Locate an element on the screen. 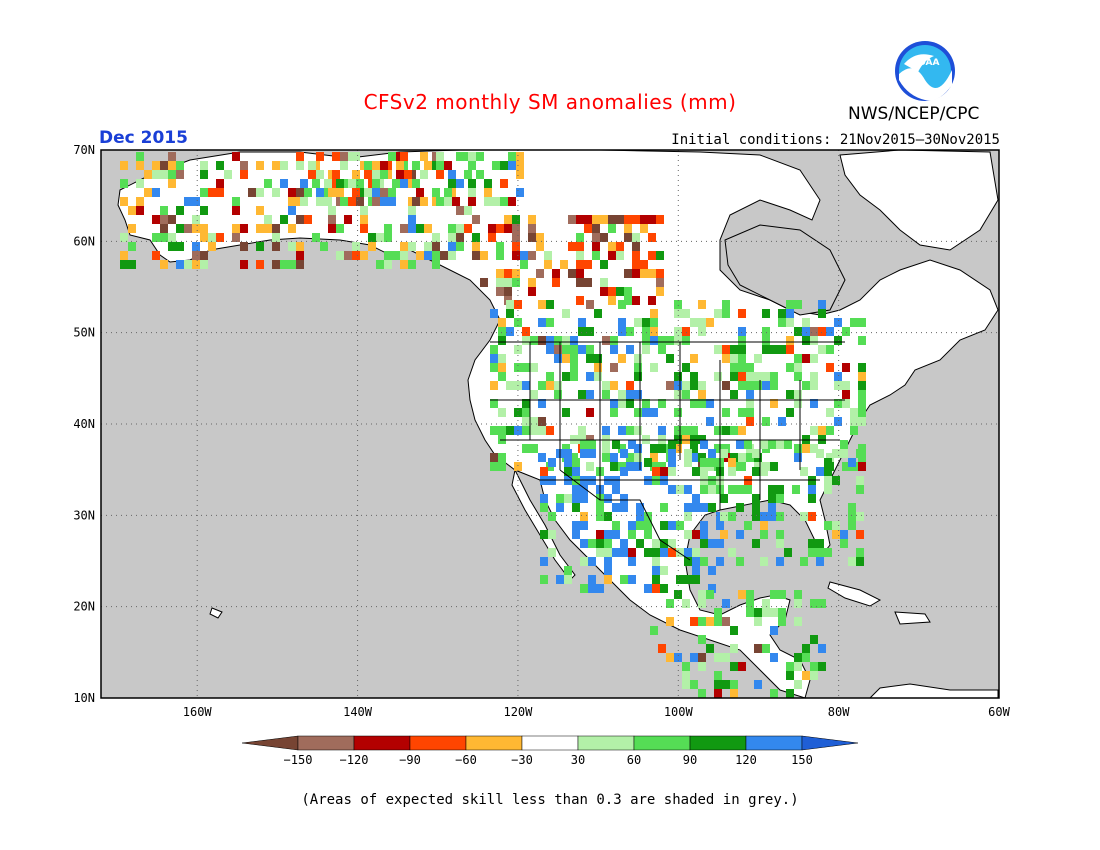  lat-tick-label: 60N is located at coordinates (84, 241).